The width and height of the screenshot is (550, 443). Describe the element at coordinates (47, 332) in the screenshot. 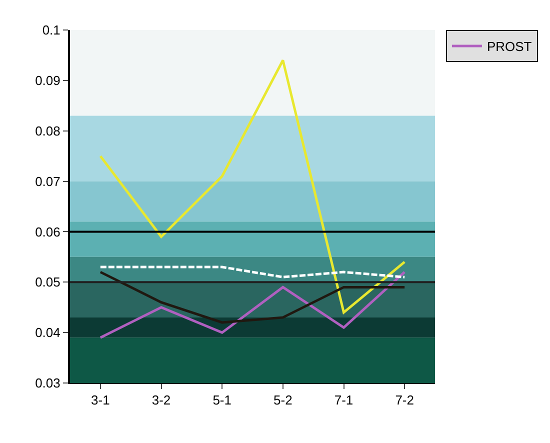

I see `y-tick-label: 0.04` at that location.